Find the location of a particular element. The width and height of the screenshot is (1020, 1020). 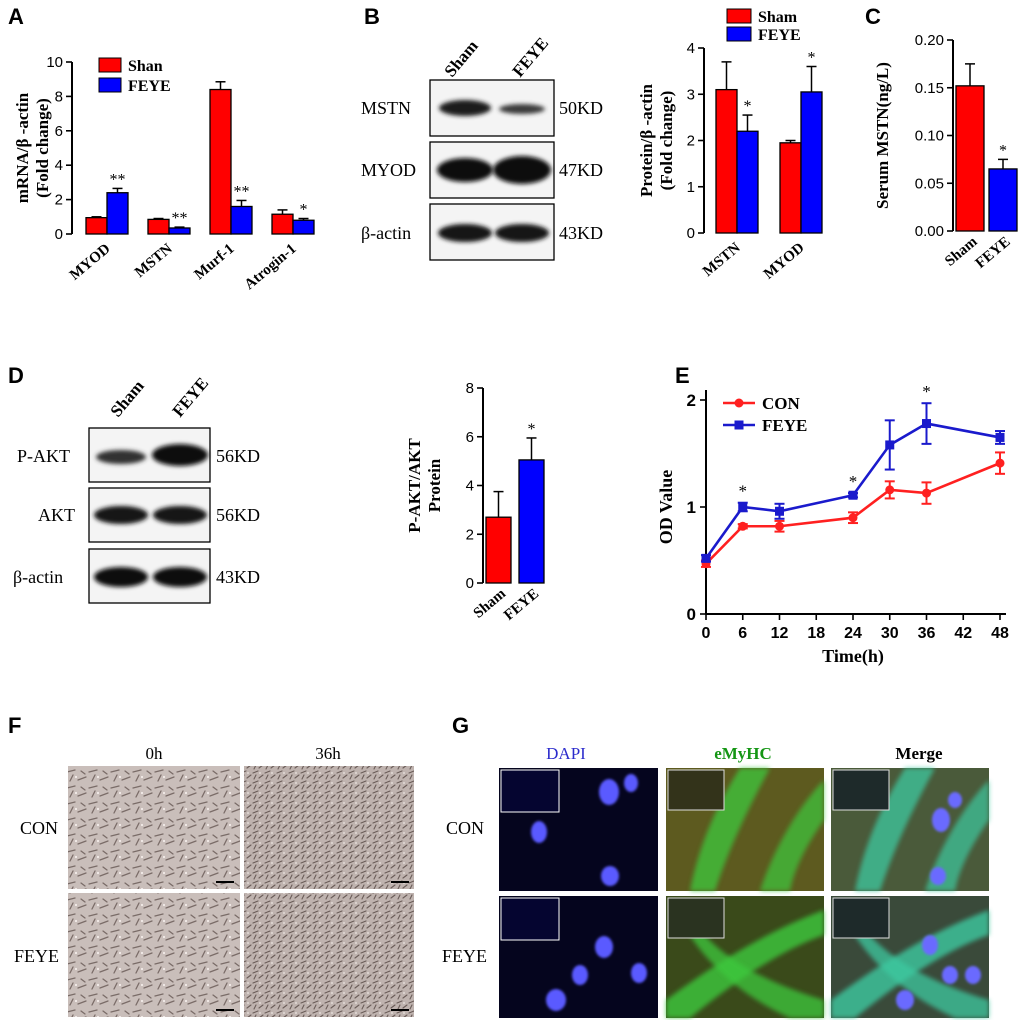

legend-label-sham: Sham is located at coordinates (778, 17).